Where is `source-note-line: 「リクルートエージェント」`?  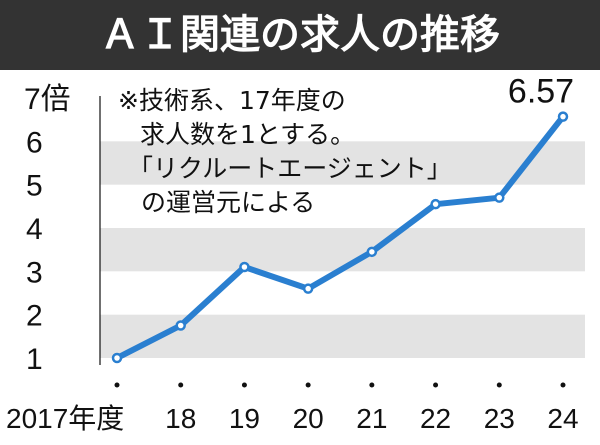
source-note-line: 「リクルートエージェント」 is located at coordinates (290, 168).